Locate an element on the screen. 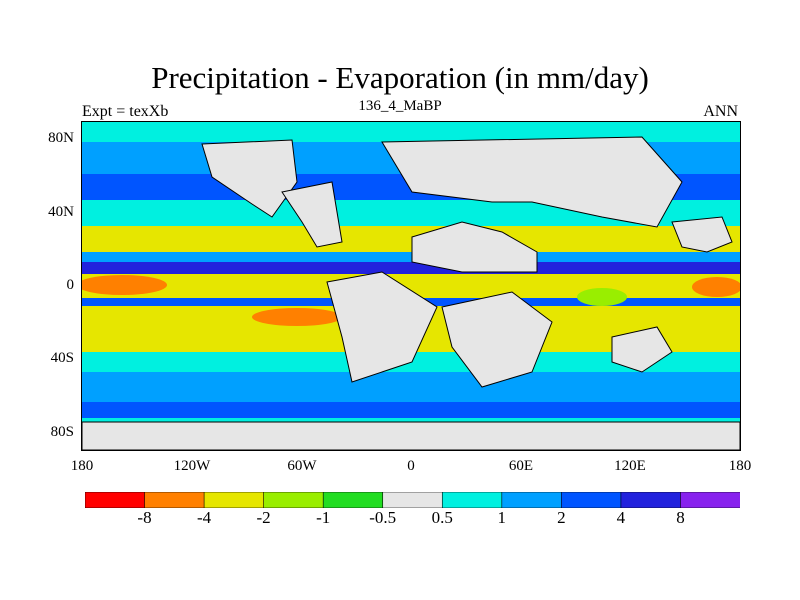 This screenshot has height=600, width=800. band-itcz-edge is located at coordinates (411, 258).